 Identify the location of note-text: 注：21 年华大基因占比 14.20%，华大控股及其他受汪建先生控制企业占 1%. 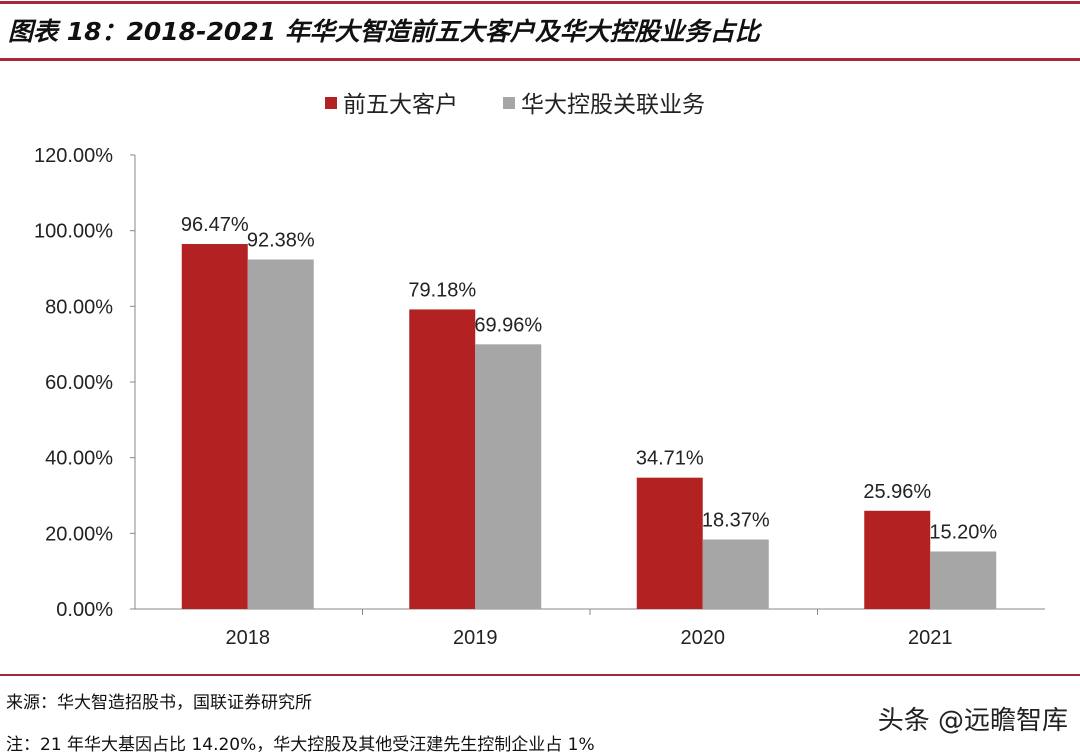
(300, 745).